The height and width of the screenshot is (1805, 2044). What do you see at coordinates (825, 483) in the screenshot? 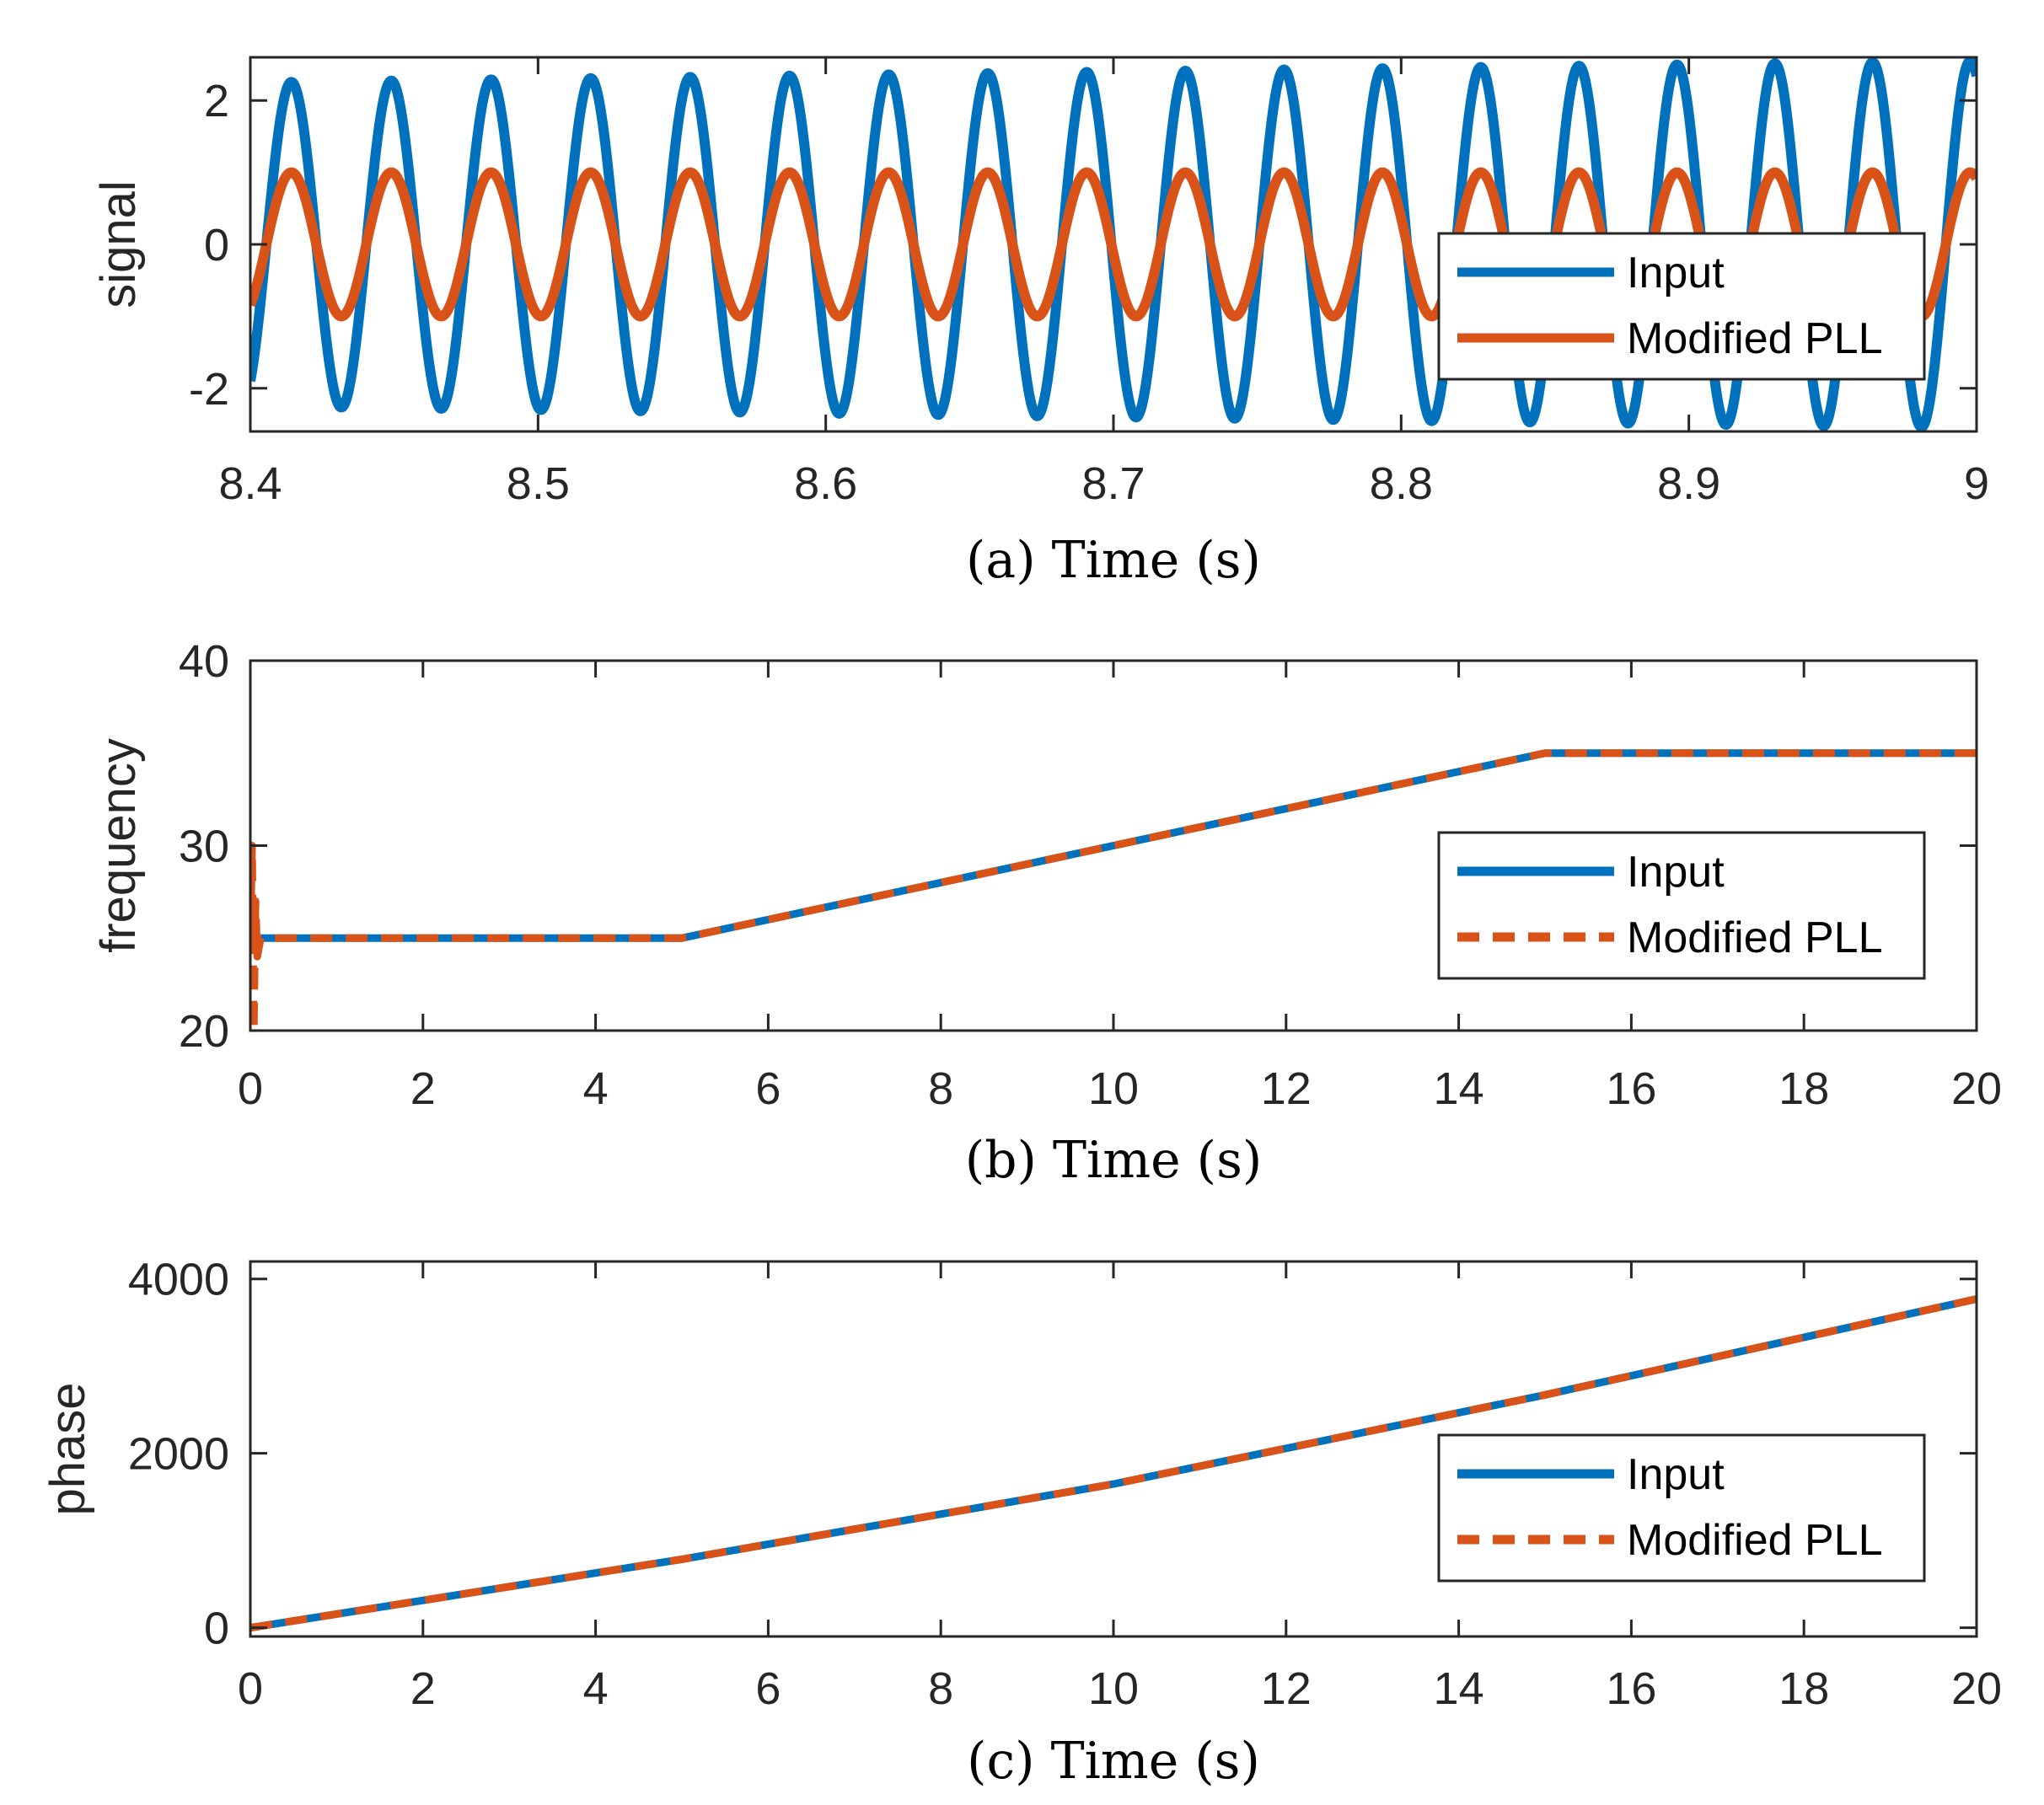
I see `x-tick-label: 8.6` at bounding box center [825, 483].